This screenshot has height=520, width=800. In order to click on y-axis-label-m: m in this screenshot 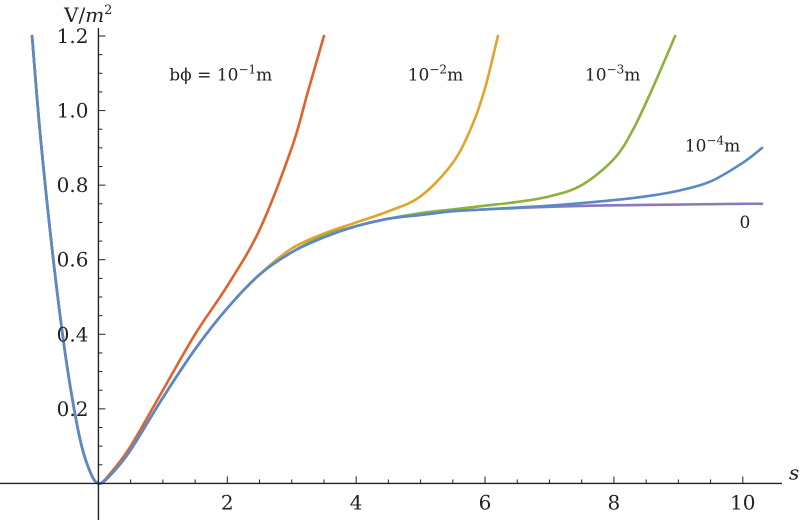, I will do `click(94, 15)`.